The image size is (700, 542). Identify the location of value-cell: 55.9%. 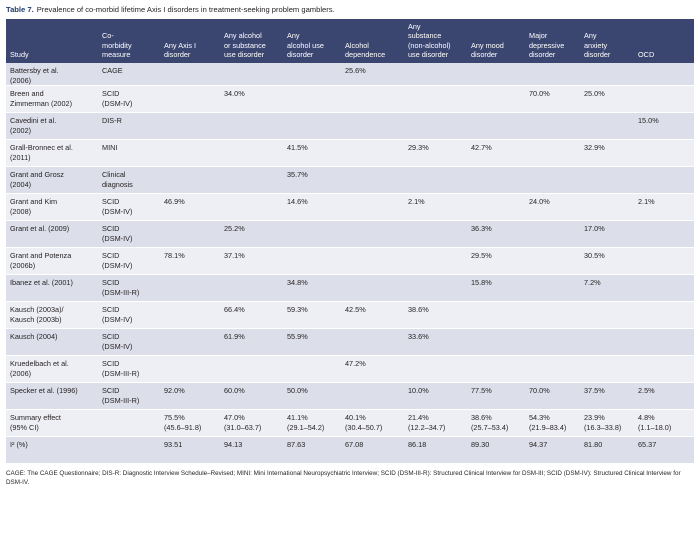
(312, 342).